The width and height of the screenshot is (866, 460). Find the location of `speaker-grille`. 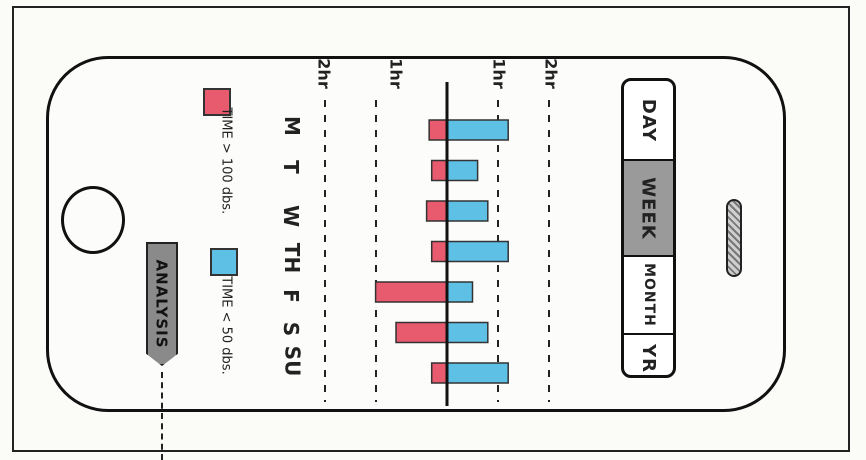

speaker-grille is located at coordinates (734, 238).